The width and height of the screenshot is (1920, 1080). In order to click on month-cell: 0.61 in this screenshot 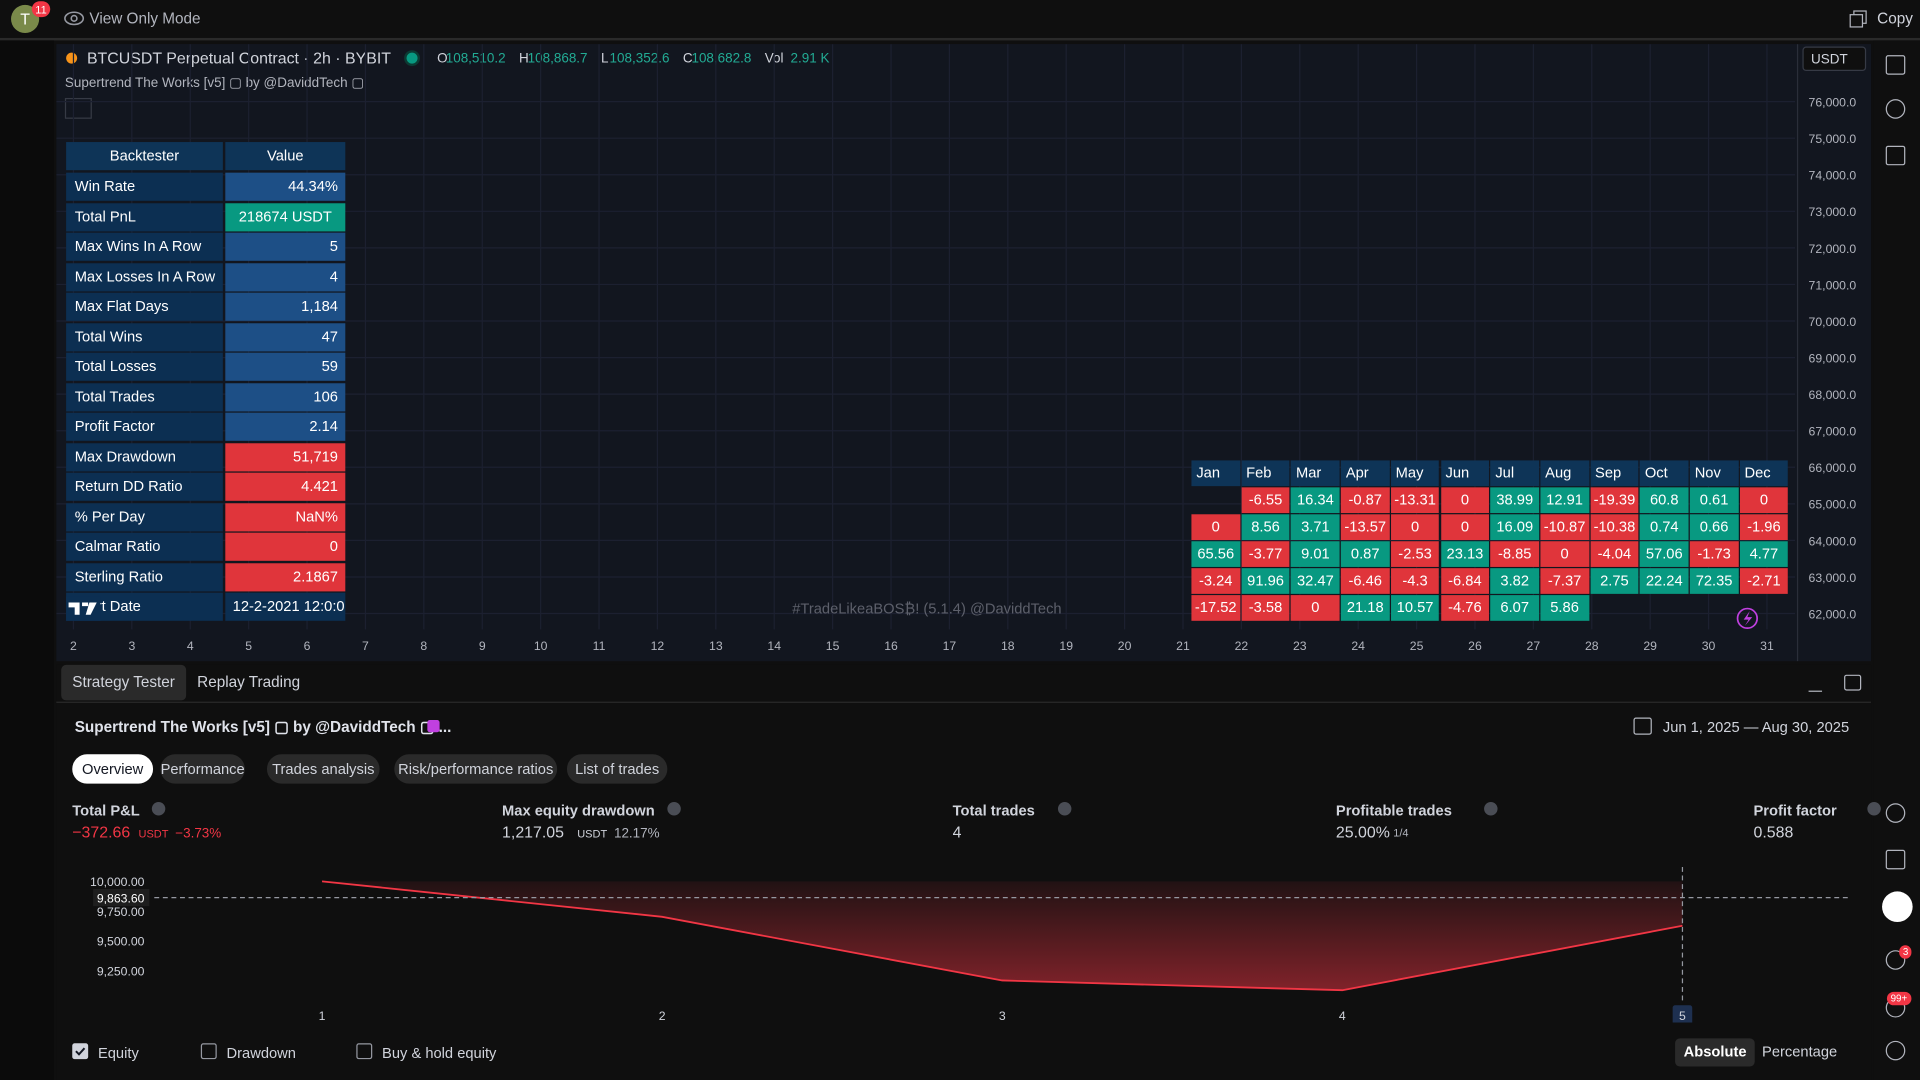, I will do `click(1714, 500)`.